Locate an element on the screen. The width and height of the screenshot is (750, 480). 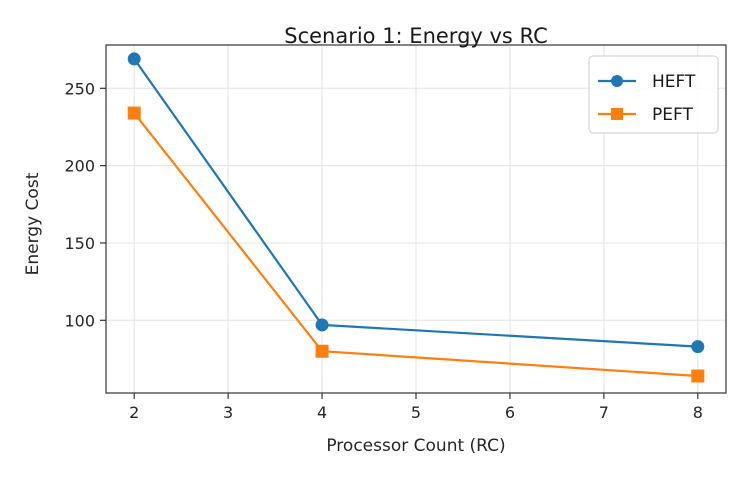
legend-peft-label: PEFT is located at coordinates (672, 115).